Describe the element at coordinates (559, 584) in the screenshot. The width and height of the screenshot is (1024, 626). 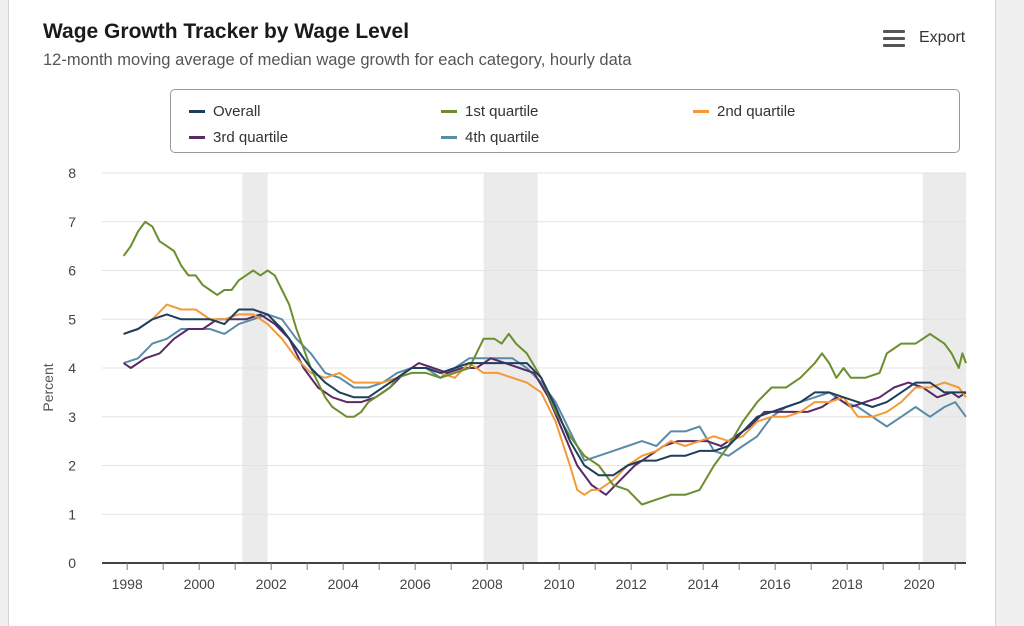
I see `x-tick-label: 2010` at that location.